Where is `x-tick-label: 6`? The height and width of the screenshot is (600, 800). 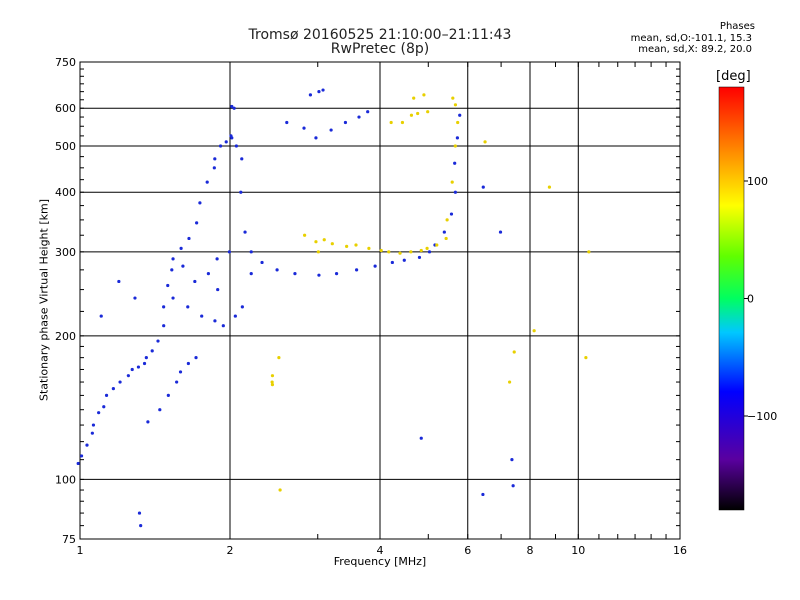
x-tick-label: 6 is located at coordinates (467, 550).